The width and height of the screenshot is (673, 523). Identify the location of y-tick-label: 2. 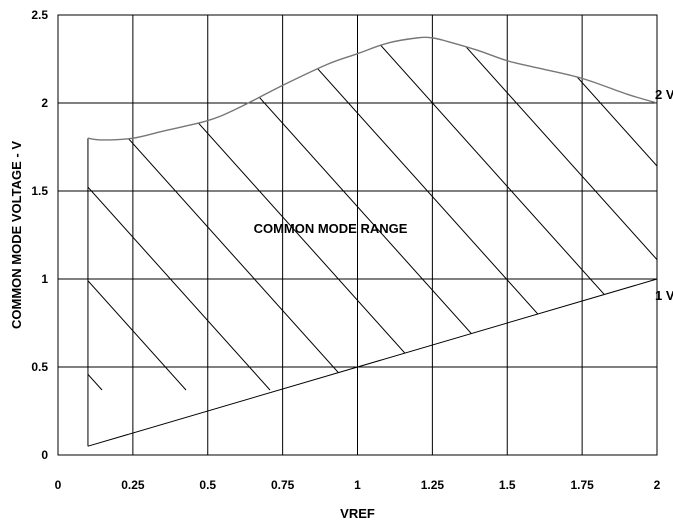
(44, 103).